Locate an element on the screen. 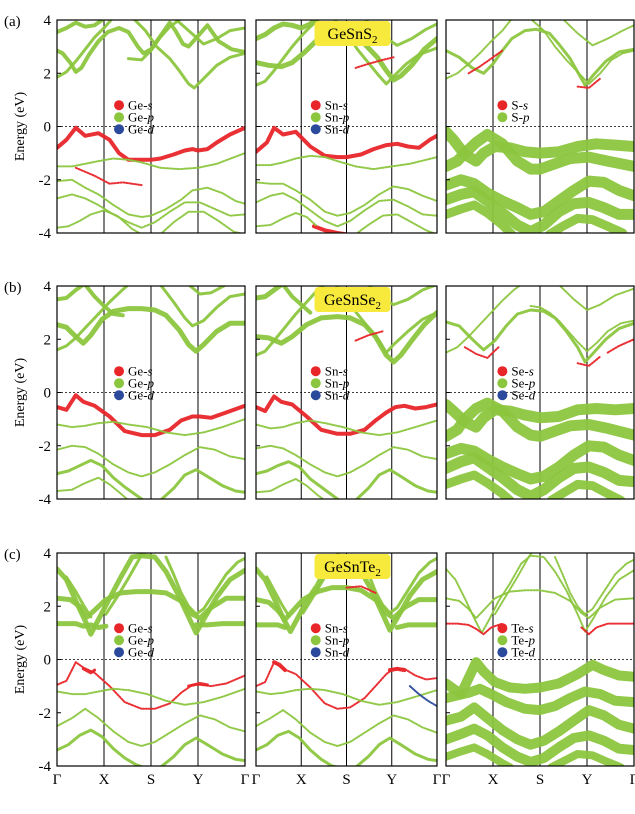 This screenshot has height=814, width=635. y-tick-label: -4 is located at coordinates (45, 767).